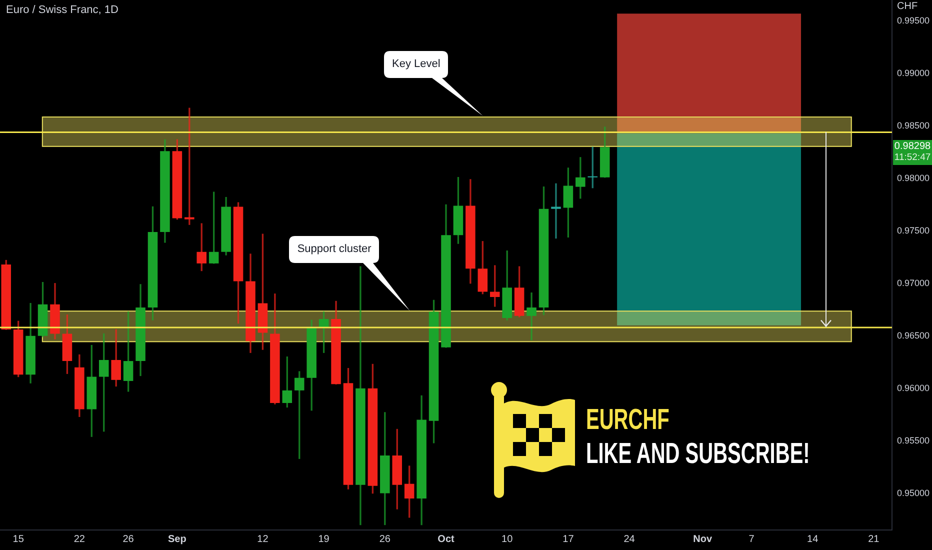 Image resolution: width=932 pixels, height=550 pixels. I want to click on y-tick-label: 0.95000, so click(913, 493).